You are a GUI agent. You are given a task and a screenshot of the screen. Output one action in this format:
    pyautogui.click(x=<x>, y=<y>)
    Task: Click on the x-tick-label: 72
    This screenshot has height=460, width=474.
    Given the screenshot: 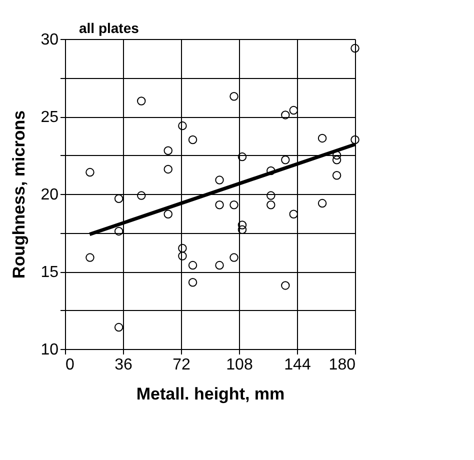 What is the action you would take?
    pyautogui.click(x=181, y=365)
    